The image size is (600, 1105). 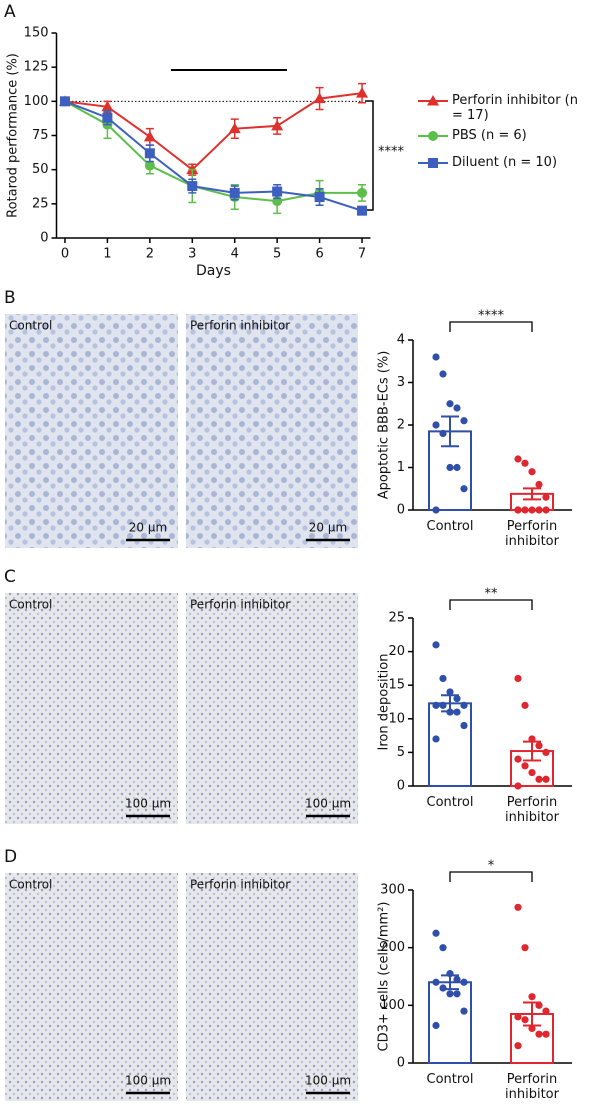 What do you see at coordinates (36, 67) in the screenshot?
I see `y-tick-label: 125` at bounding box center [36, 67].